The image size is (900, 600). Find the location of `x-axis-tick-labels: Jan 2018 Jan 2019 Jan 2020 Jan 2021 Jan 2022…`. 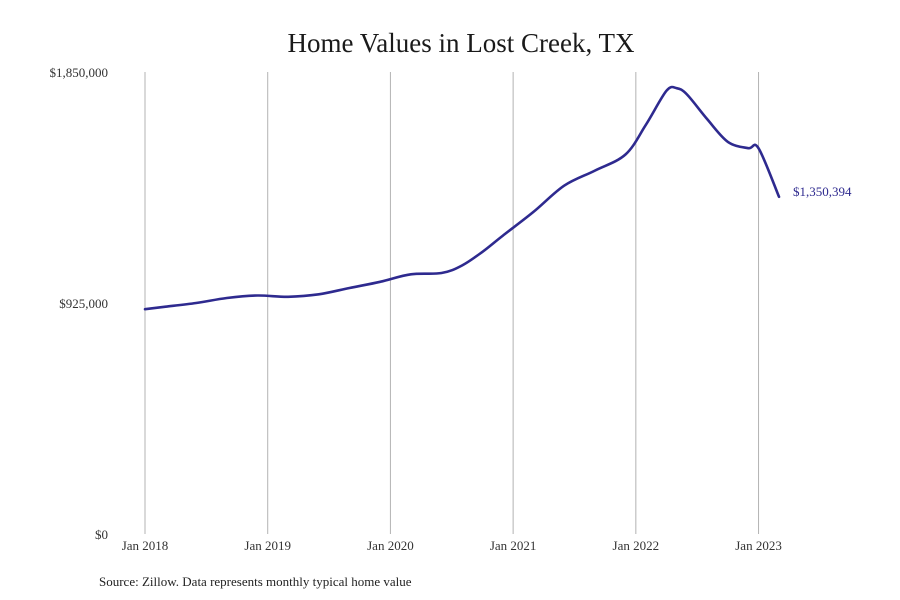

x-axis-tick-labels: Jan 2018 Jan 2019 Jan 2020 Jan 2021 Jan 2022… is located at coordinates (452, 545).